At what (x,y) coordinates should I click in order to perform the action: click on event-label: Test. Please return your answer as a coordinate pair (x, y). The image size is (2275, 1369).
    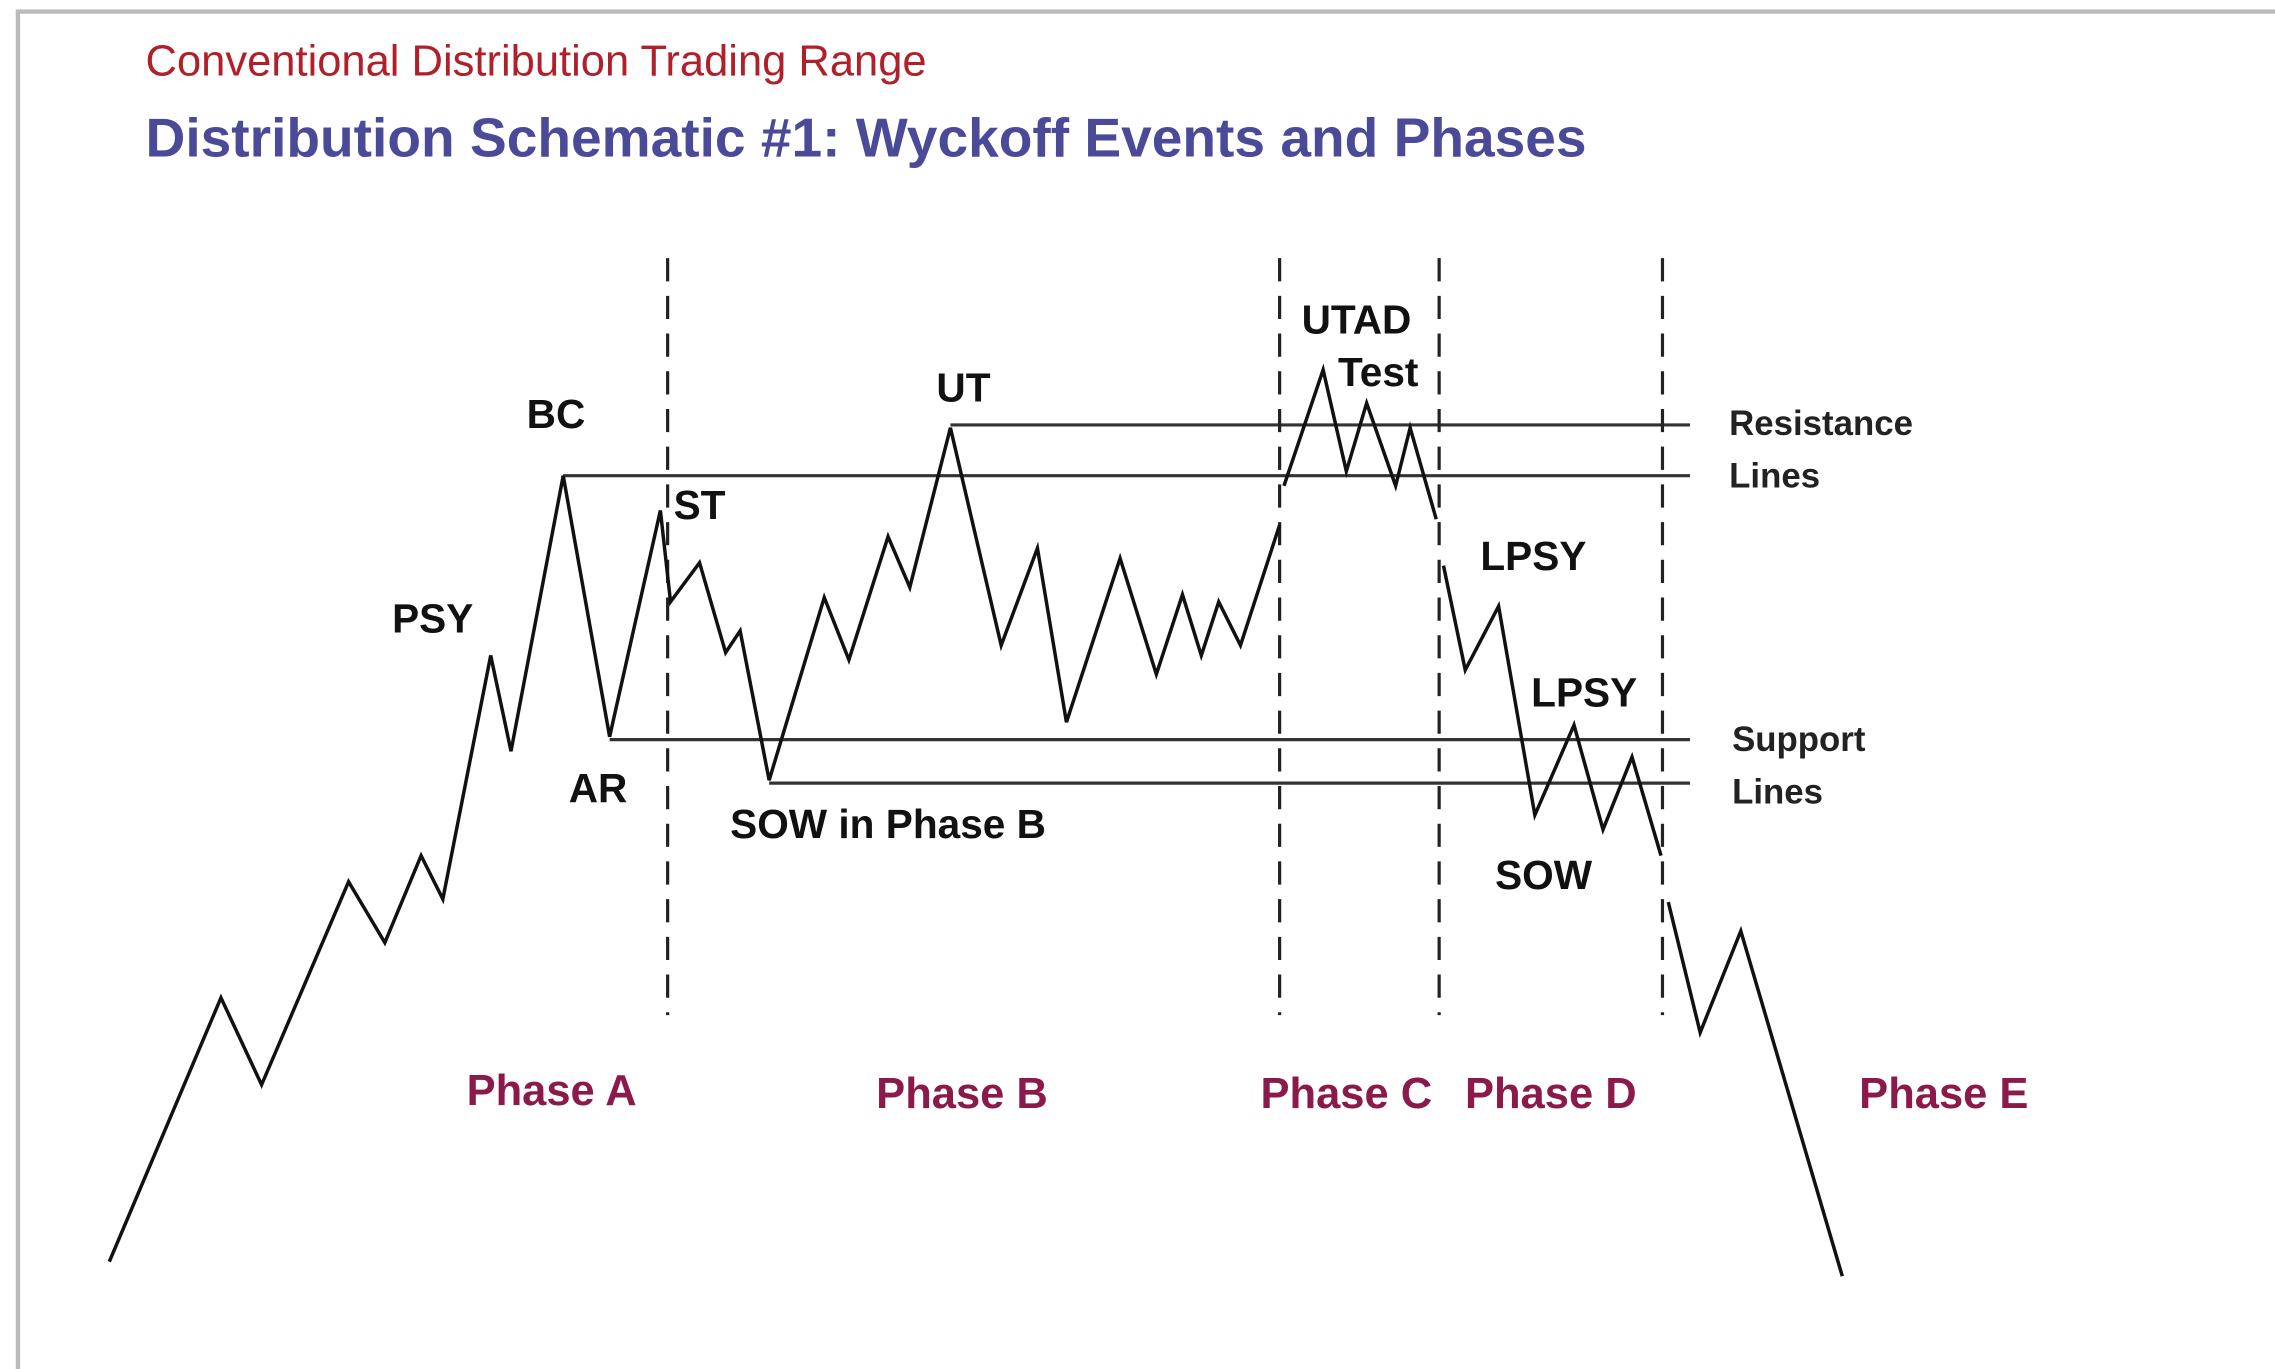
    Looking at the image, I should click on (1378, 372).